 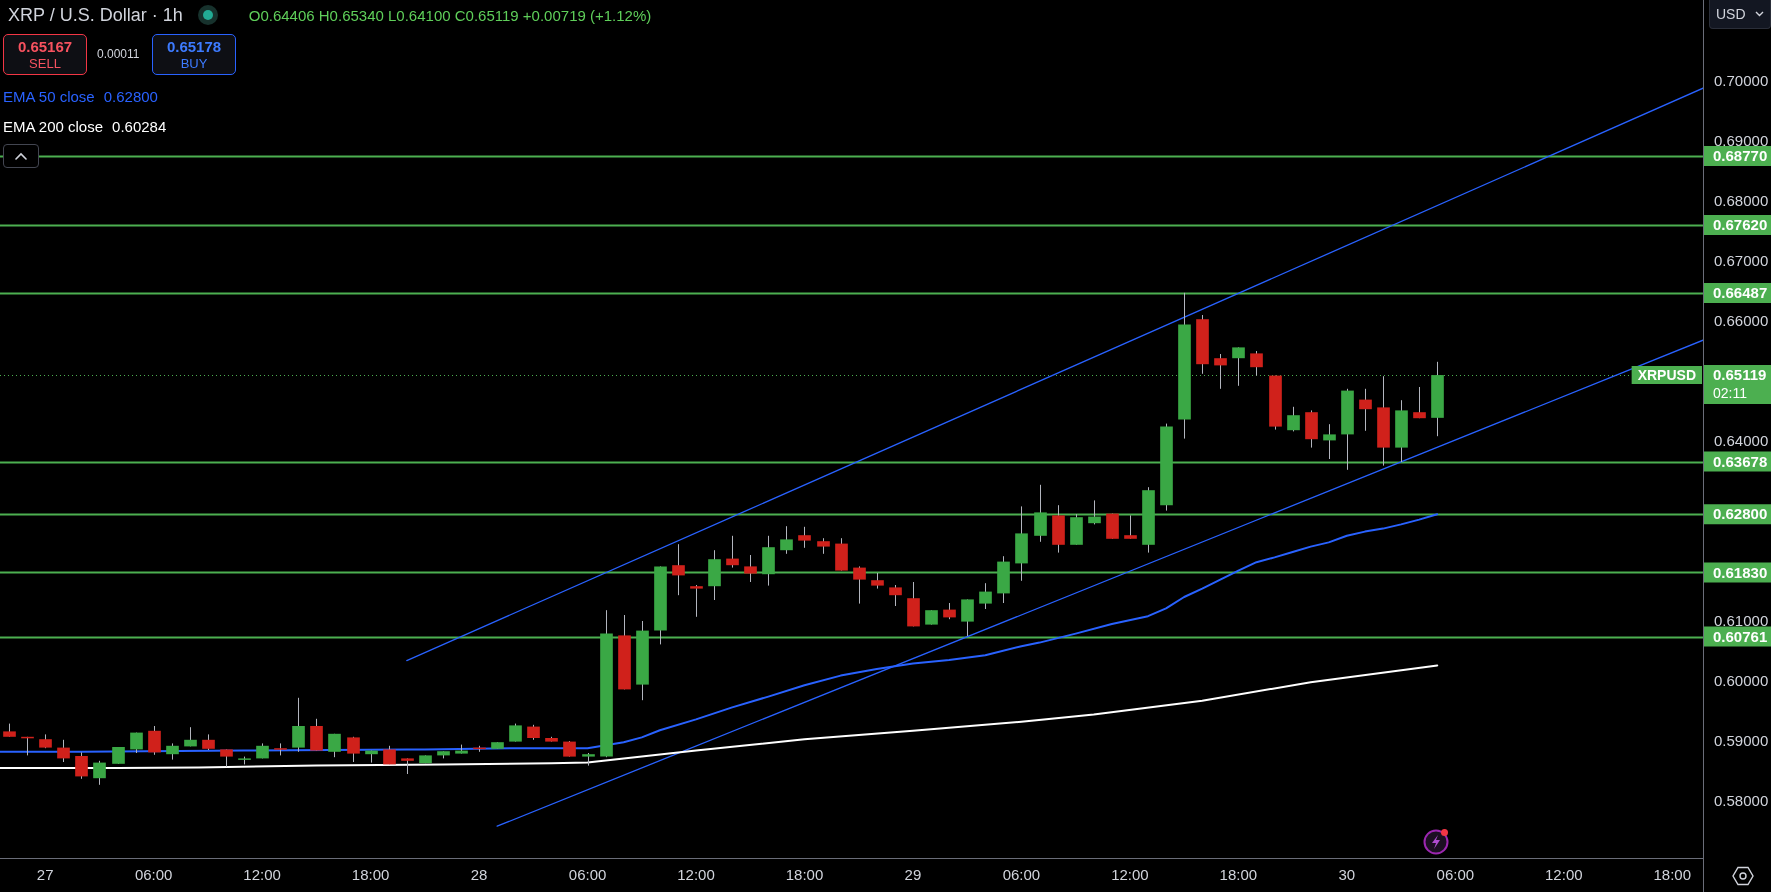 I want to click on y-tick-label: 0.67000, so click(x=1741, y=261).